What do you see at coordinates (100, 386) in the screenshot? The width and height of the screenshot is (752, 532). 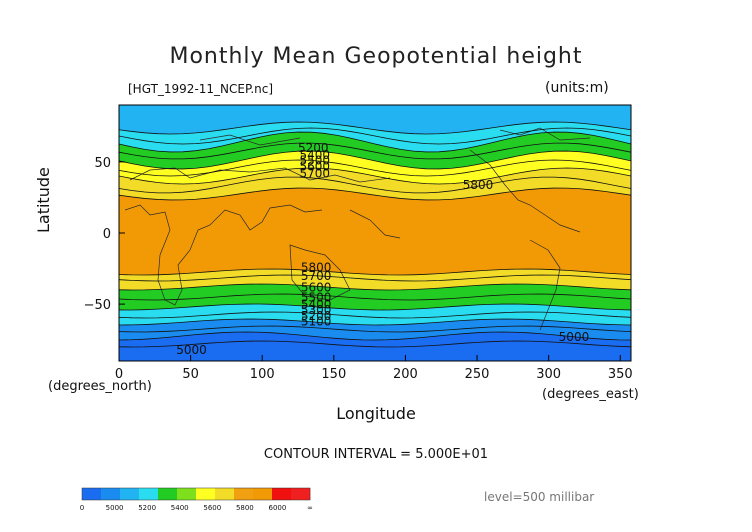 I see `y-axis-unit: (degrees_north)` at bounding box center [100, 386].